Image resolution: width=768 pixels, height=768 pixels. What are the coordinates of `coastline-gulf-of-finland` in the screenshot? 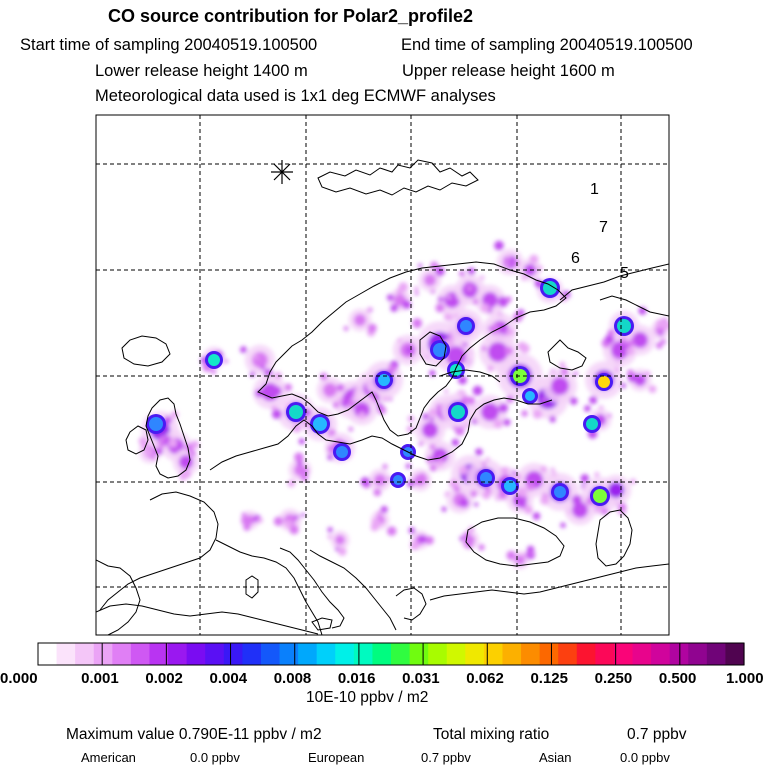 It's located at (470, 376).